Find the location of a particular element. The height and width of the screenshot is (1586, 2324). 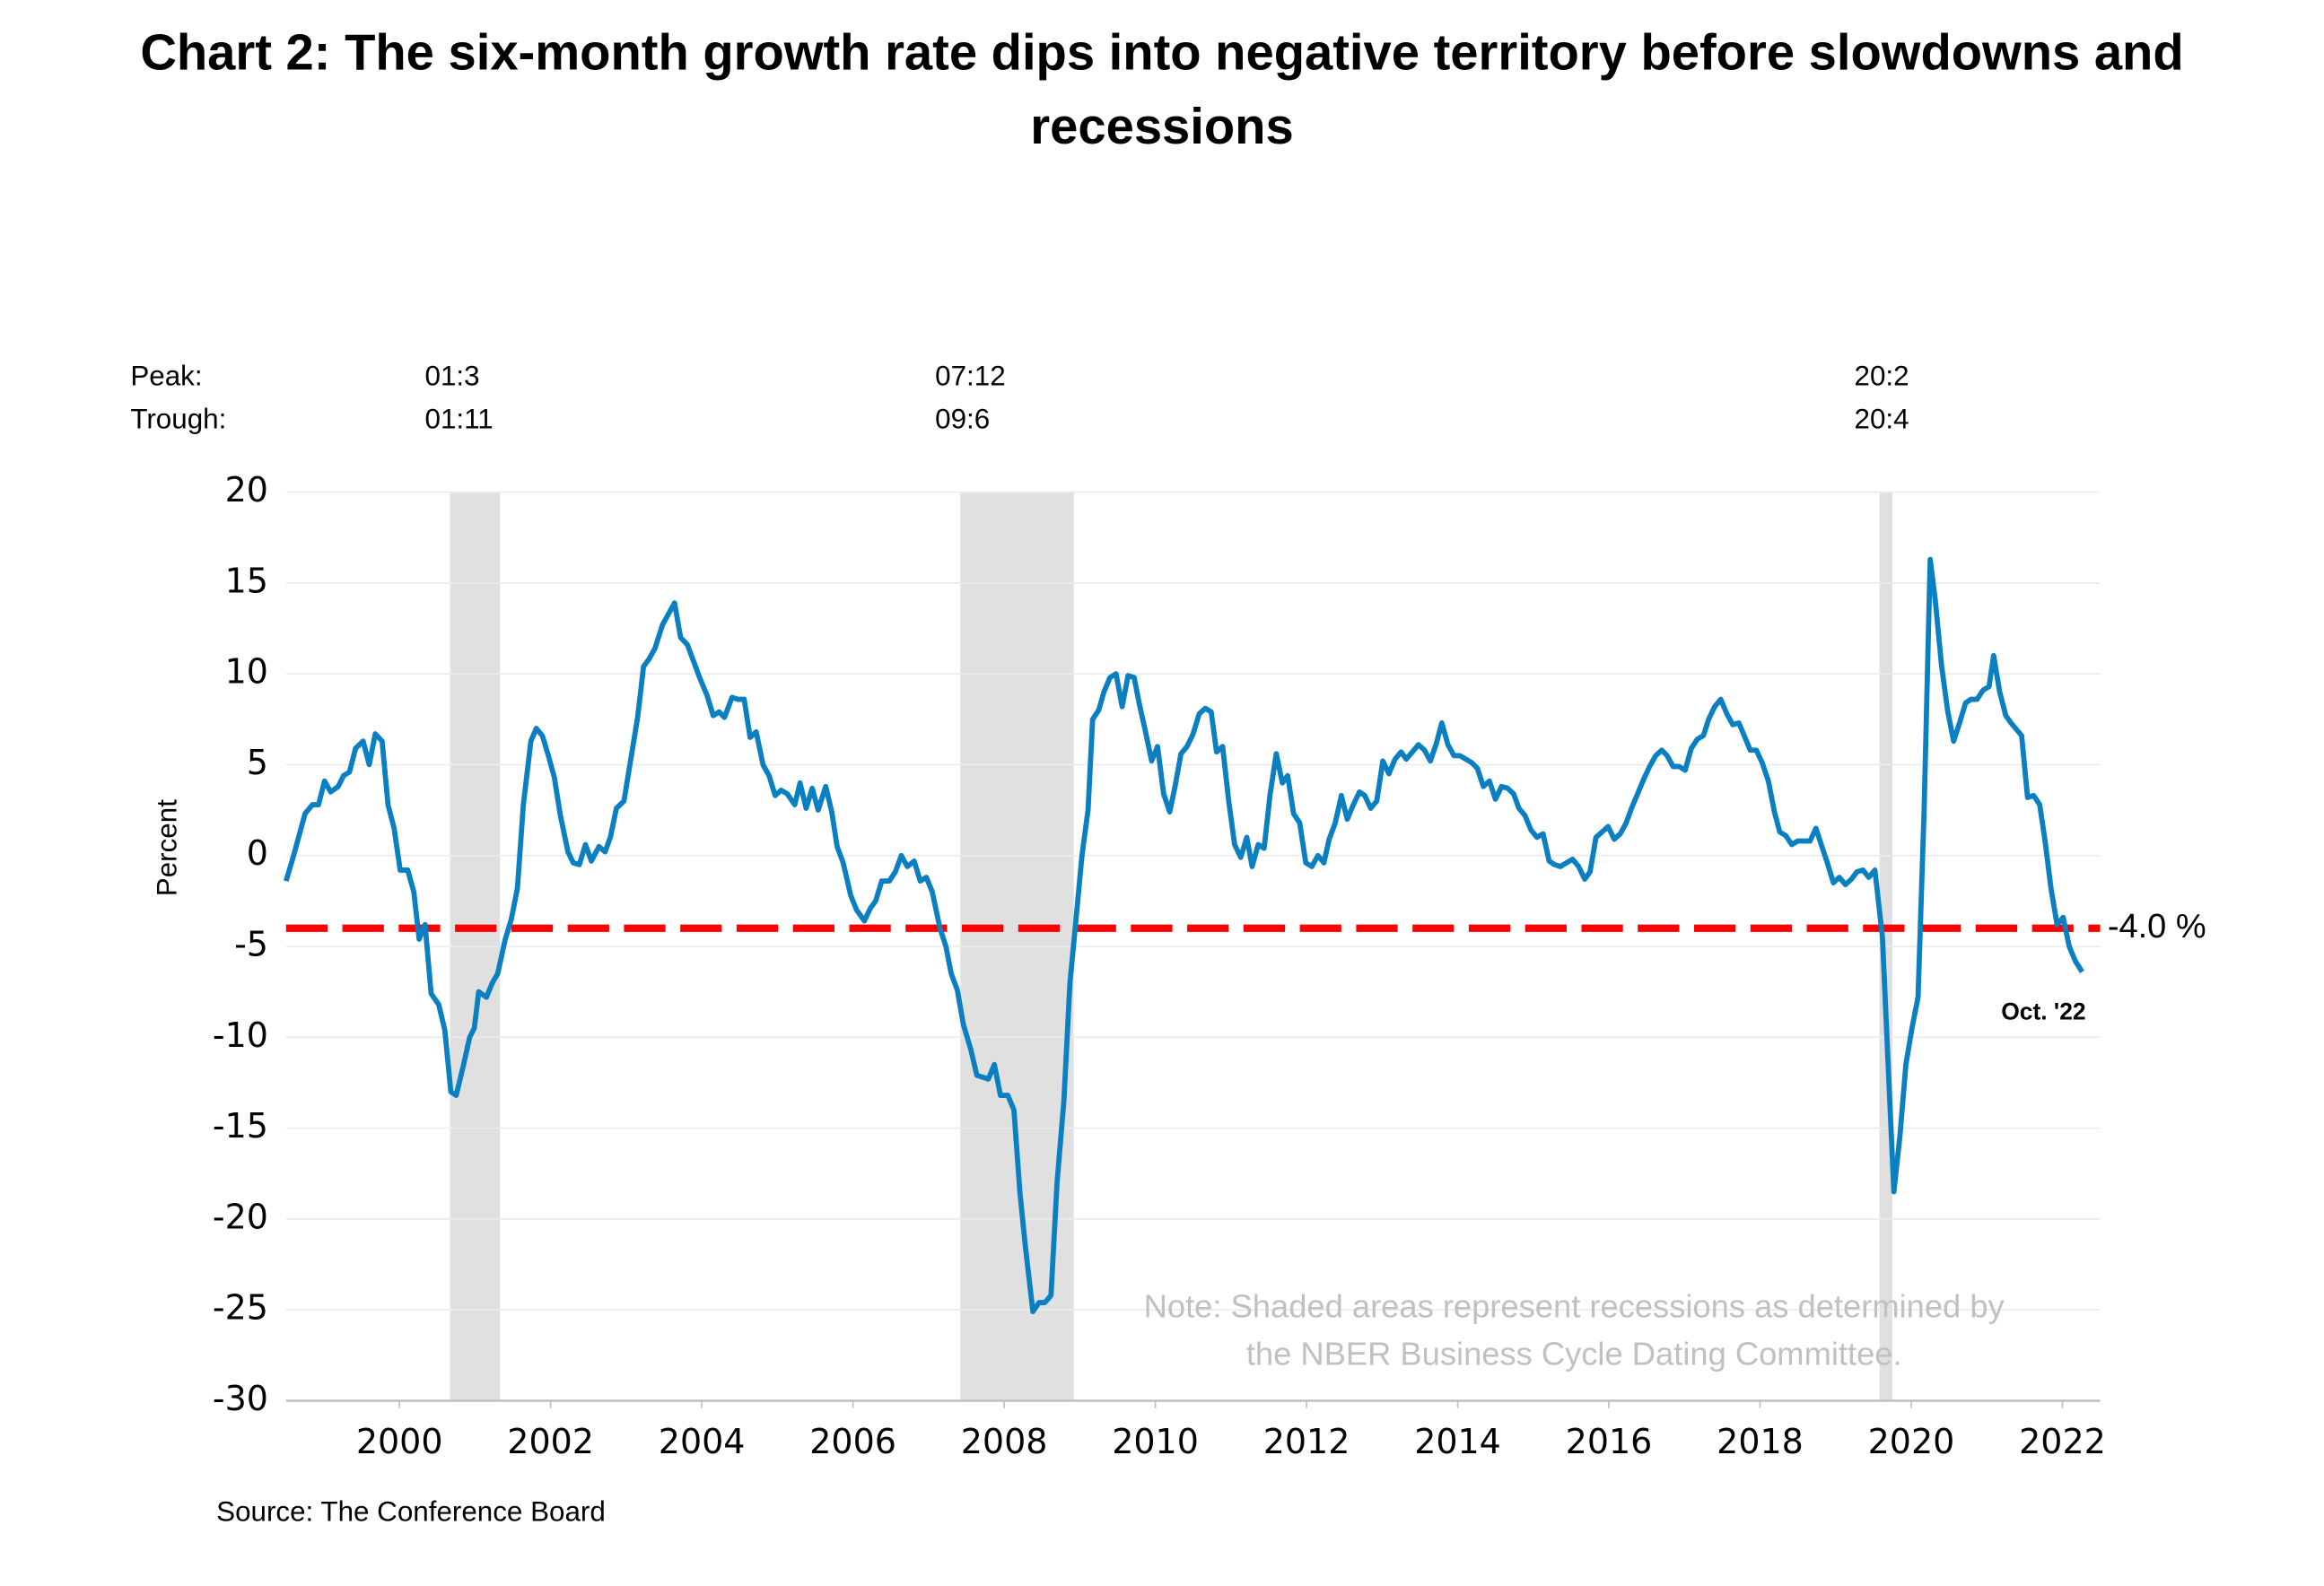

y-tick-label: 20 is located at coordinates (247, 490).